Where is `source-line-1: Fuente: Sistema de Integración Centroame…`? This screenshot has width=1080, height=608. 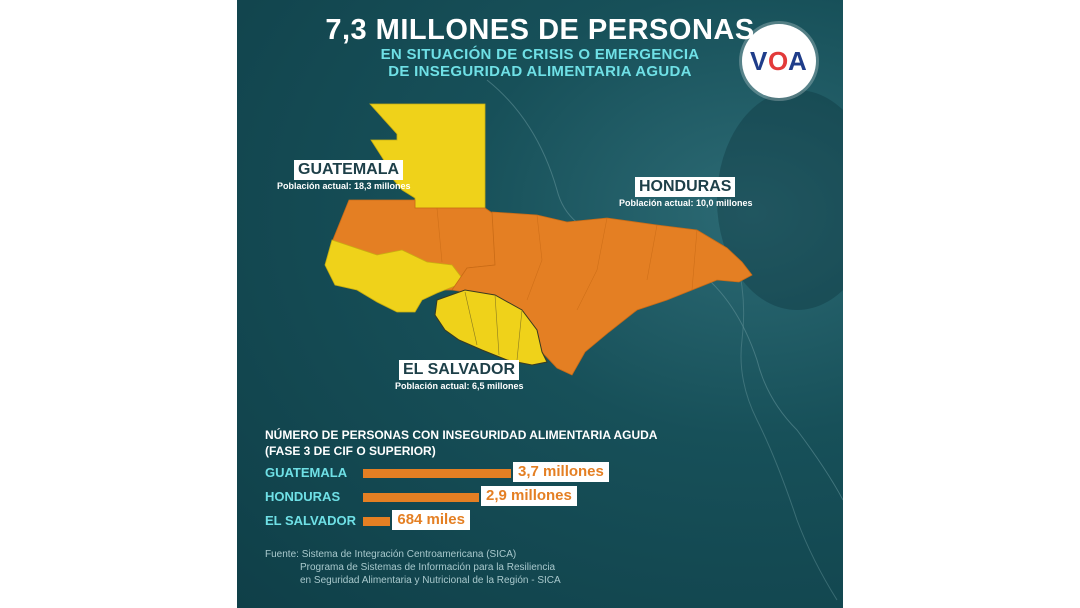 source-line-1: Fuente: Sistema de Integración Centroame… is located at coordinates (391, 554).